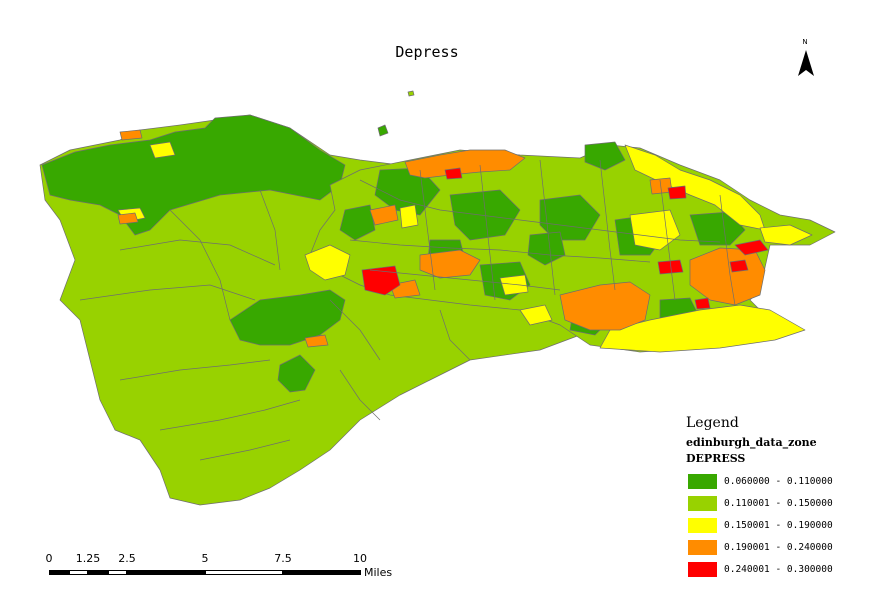 This screenshot has height=593, width=874. I want to click on region-orange-east, so click(727, 276).